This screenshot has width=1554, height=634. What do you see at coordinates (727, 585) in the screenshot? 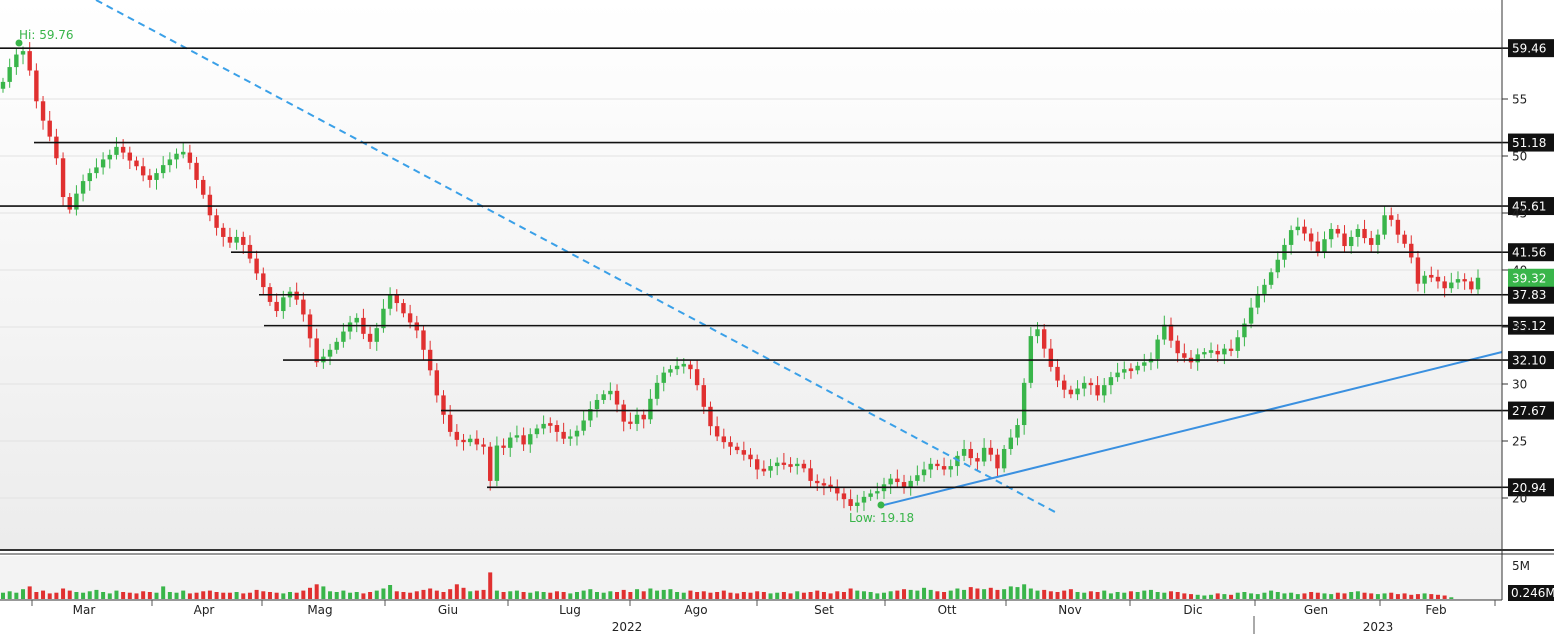
I see `volume-bars` at bounding box center [727, 585].